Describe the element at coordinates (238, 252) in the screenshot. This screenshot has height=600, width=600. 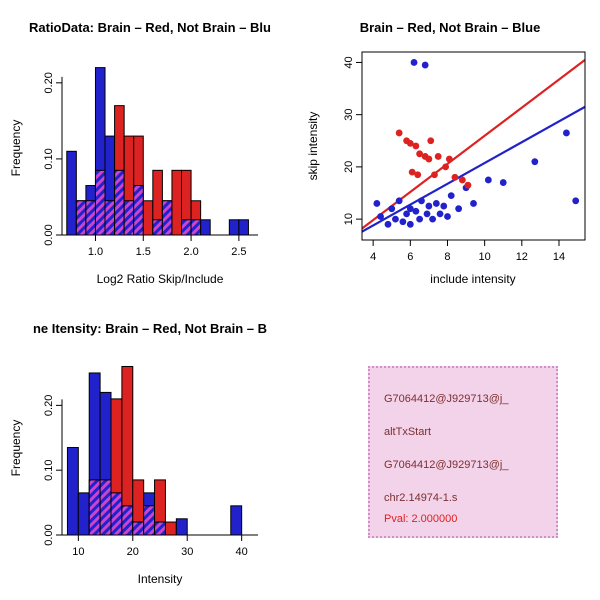
I see `svg-text: 2.5` at that location.